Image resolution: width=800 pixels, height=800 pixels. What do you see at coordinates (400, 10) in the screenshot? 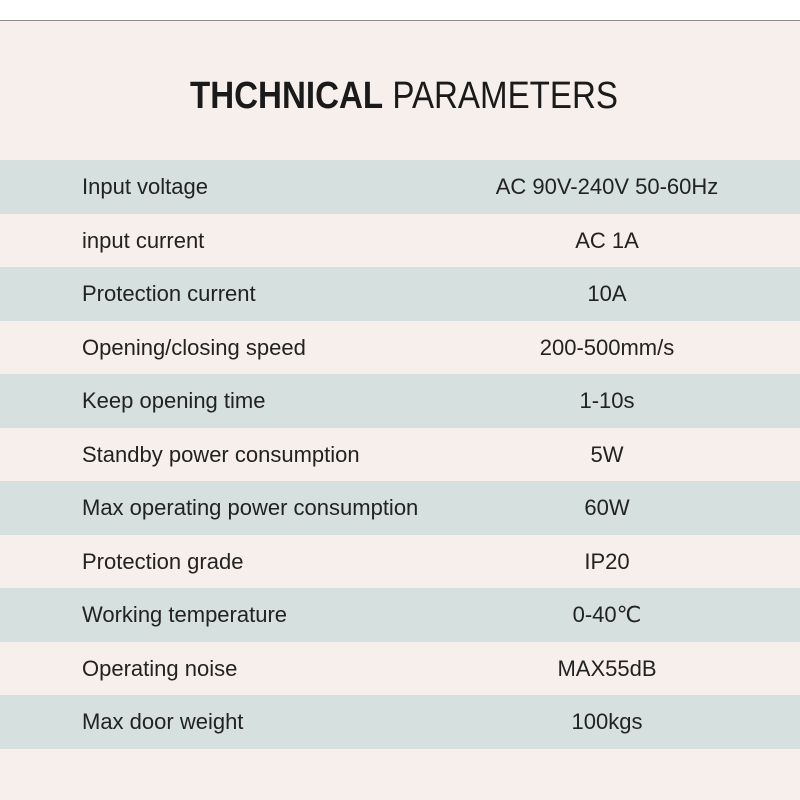
I see `top-bar` at bounding box center [400, 10].